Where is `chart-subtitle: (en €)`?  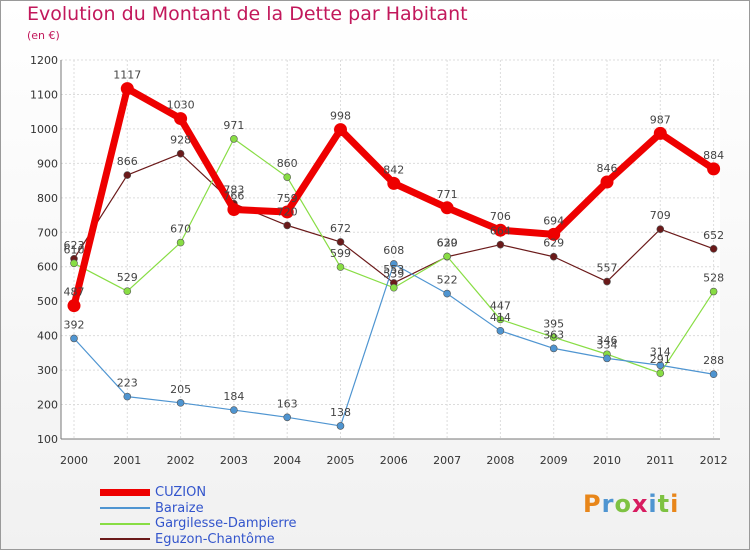
chart-subtitle: (en €) is located at coordinates (43, 35).